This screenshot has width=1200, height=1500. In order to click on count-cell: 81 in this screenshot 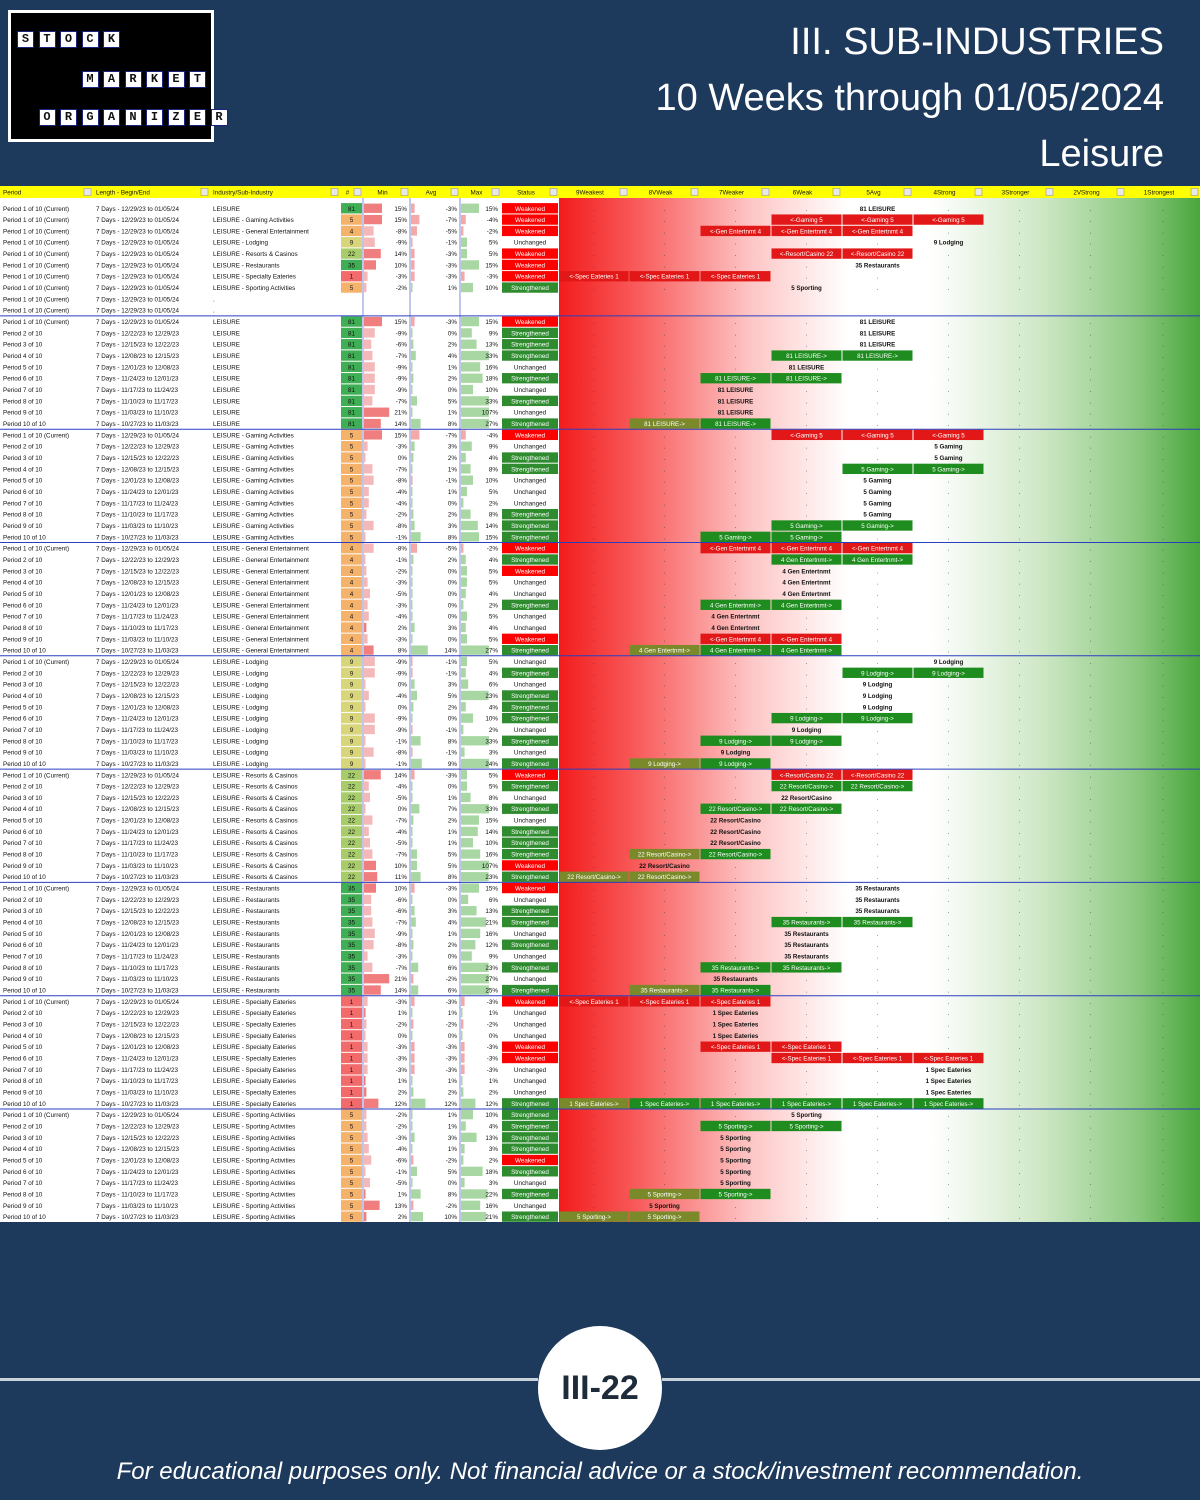, I will do `click(352, 379)`.